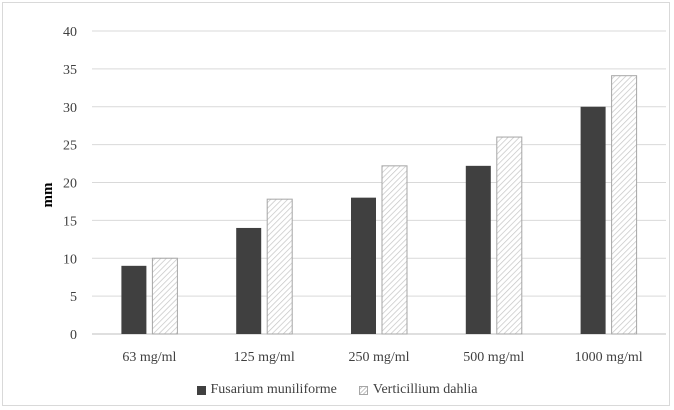 The image size is (674, 410). Describe the element at coordinates (70, 259) in the screenshot. I see `y-tick-label: 10` at that location.